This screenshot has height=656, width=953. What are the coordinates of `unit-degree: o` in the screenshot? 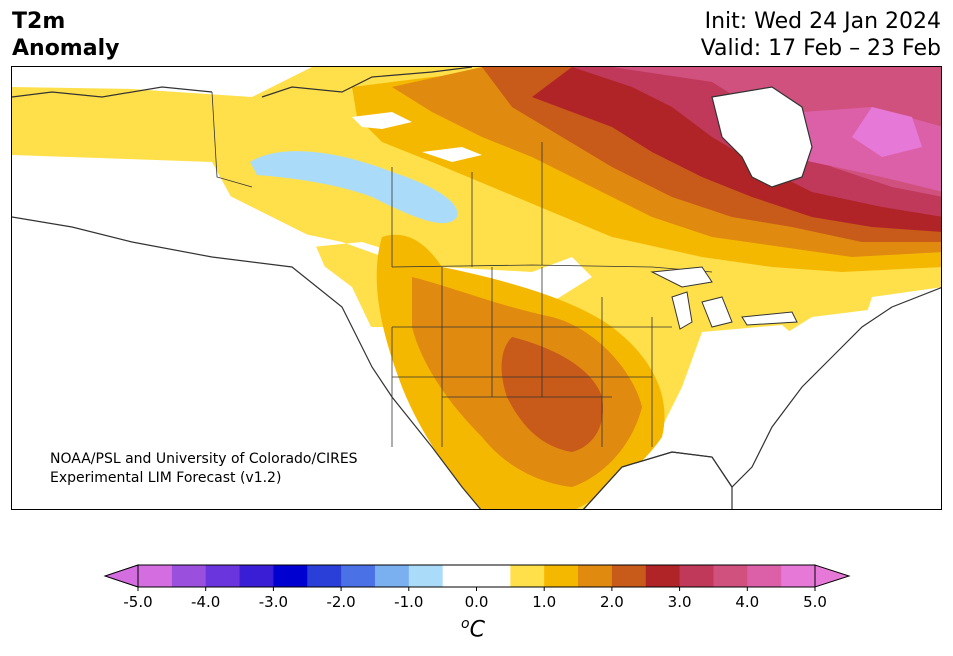 It's located at (465, 624).